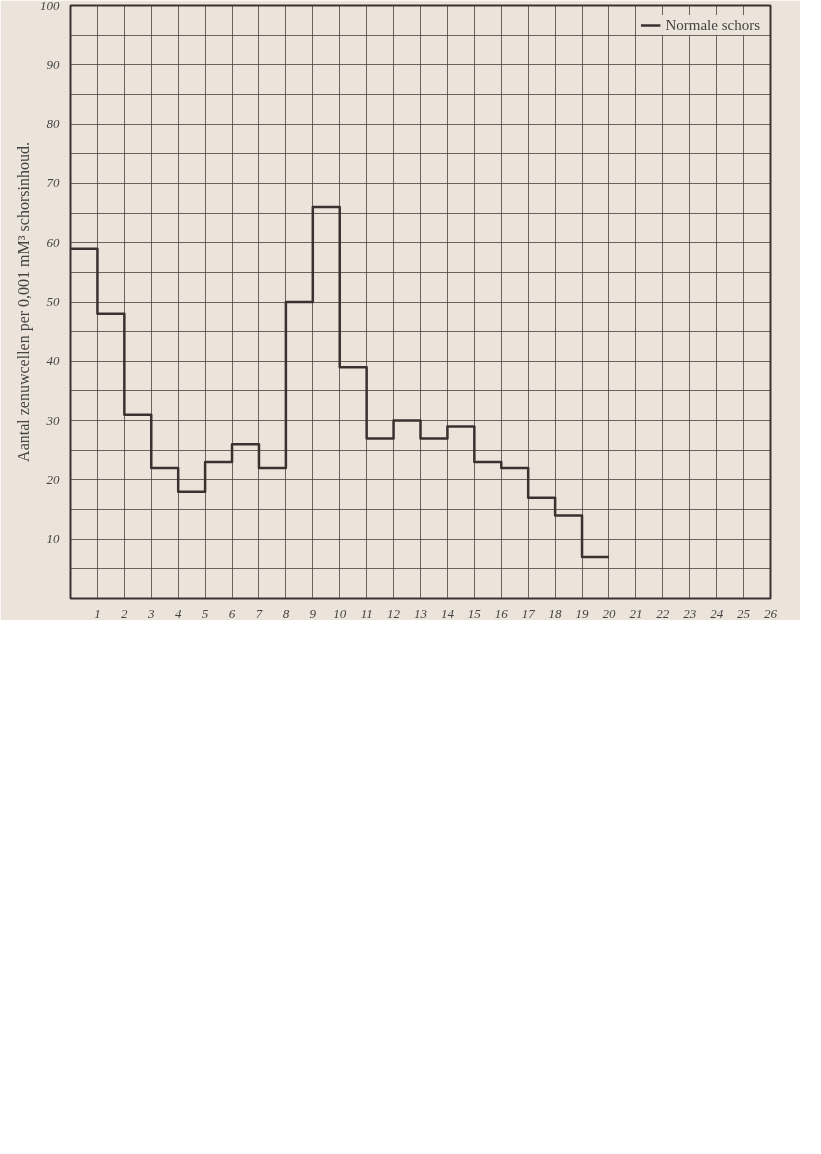 Image resolution: width=821 pixels, height=1154 pixels. I want to click on x-tick-label: 12, so click(394, 613).